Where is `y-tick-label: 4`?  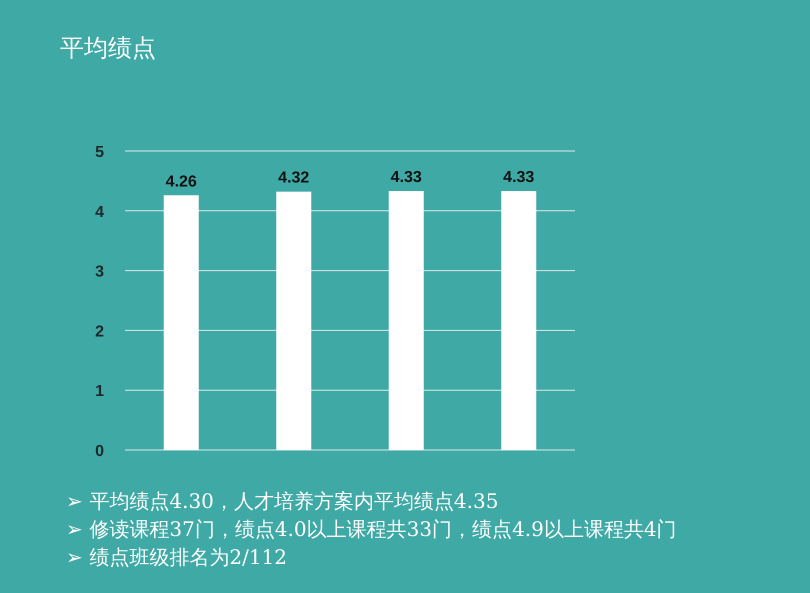 y-tick-label: 4 is located at coordinates (99, 212).